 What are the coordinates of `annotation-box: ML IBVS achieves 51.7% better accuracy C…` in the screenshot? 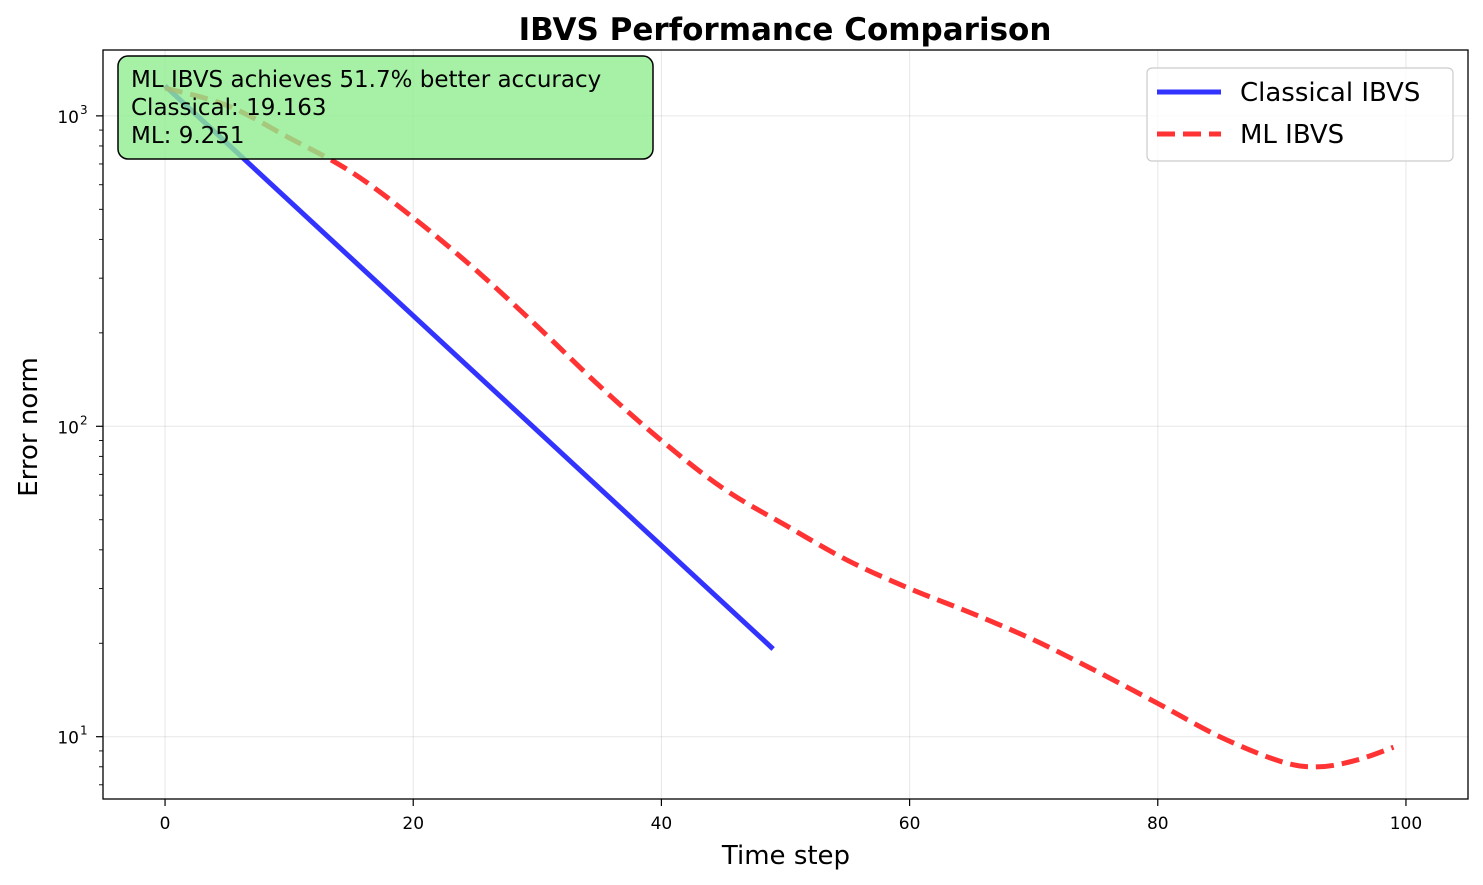 It's located at (385, 107).